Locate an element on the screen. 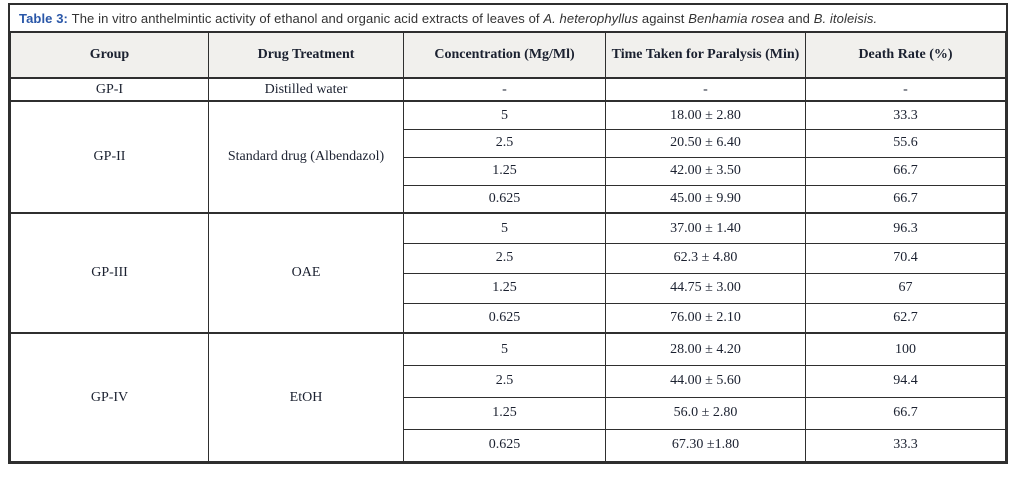 The width and height of the screenshot is (1016, 479). column-header: Time Taken for Paralysis (Min) is located at coordinates (705, 55).